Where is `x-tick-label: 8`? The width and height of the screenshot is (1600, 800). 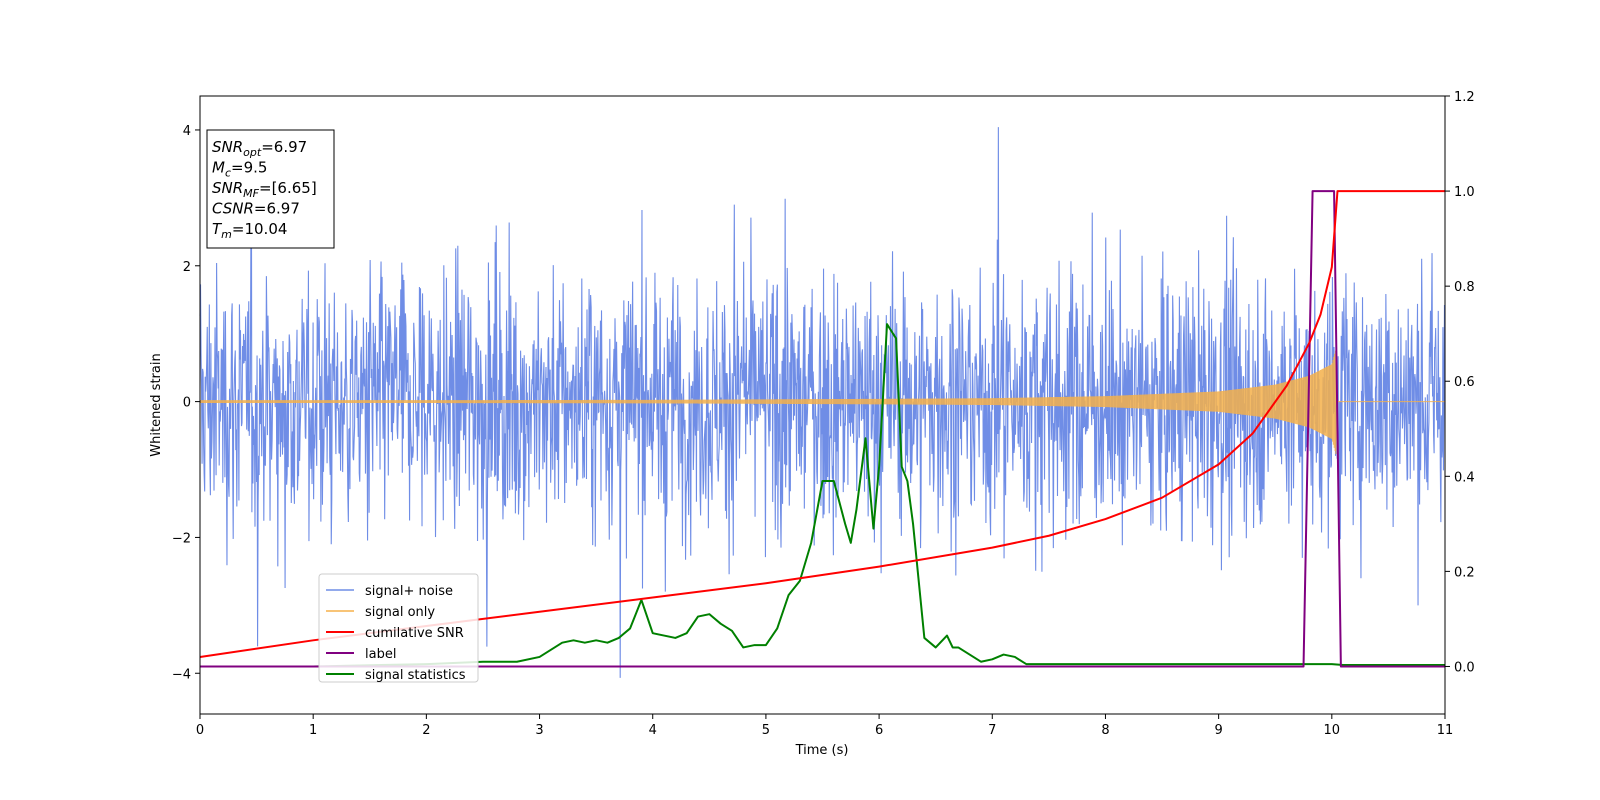 x-tick-label: 8 is located at coordinates (1105, 730).